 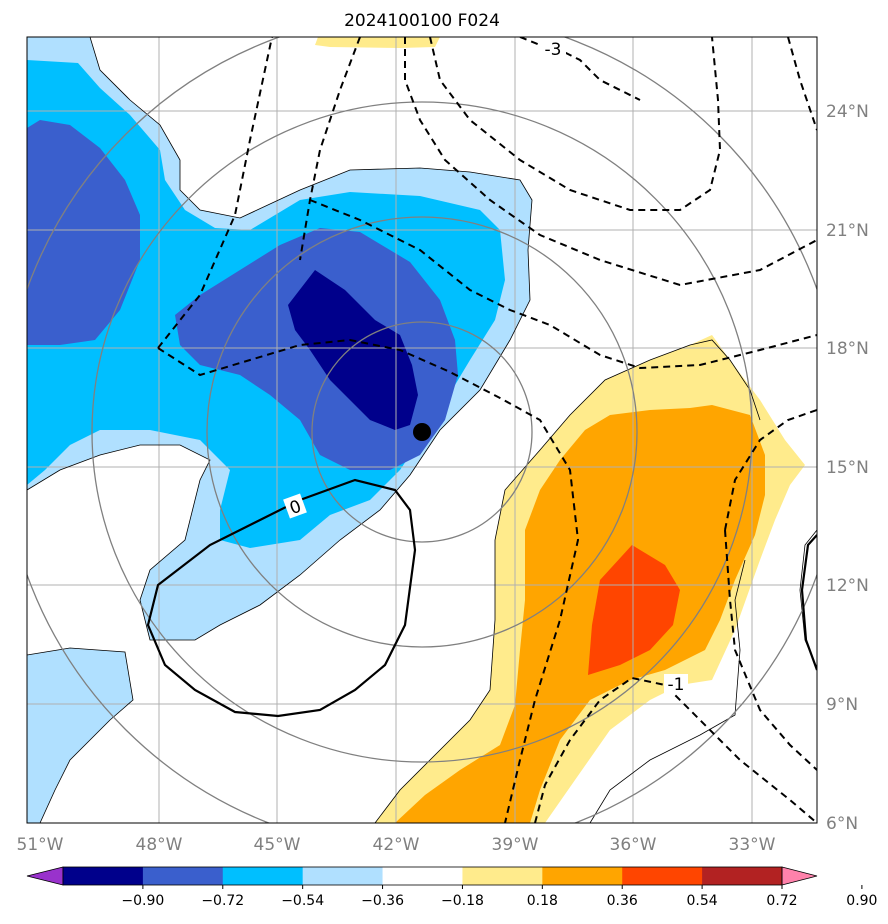 What do you see at coordinates (353, 350) in the screenshot?
I see `strong-negative-area` at bounding box center [353, 350].